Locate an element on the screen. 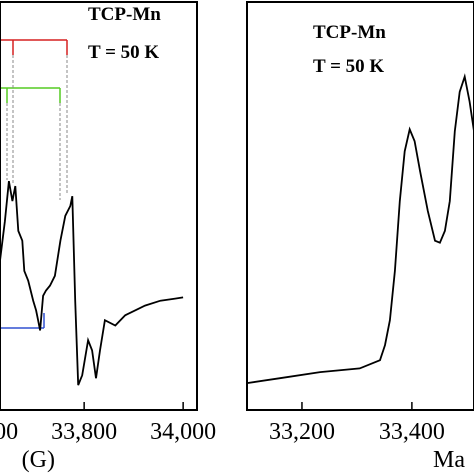 The width and height of the screenshot is (474, 474). brackets is located at coordinates (34, 184).